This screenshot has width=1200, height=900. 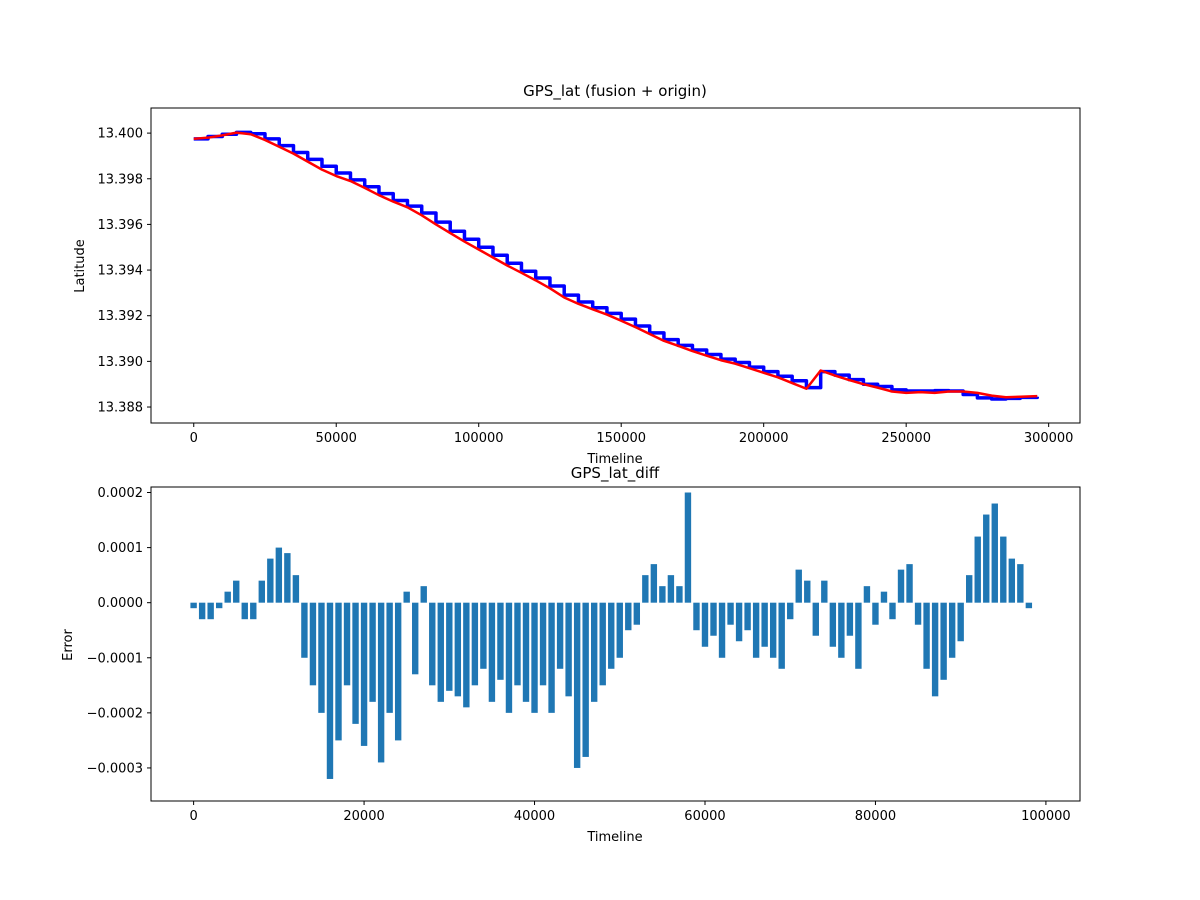 I want to click on x-tick-label: 40000, so click(x=534, y=816).